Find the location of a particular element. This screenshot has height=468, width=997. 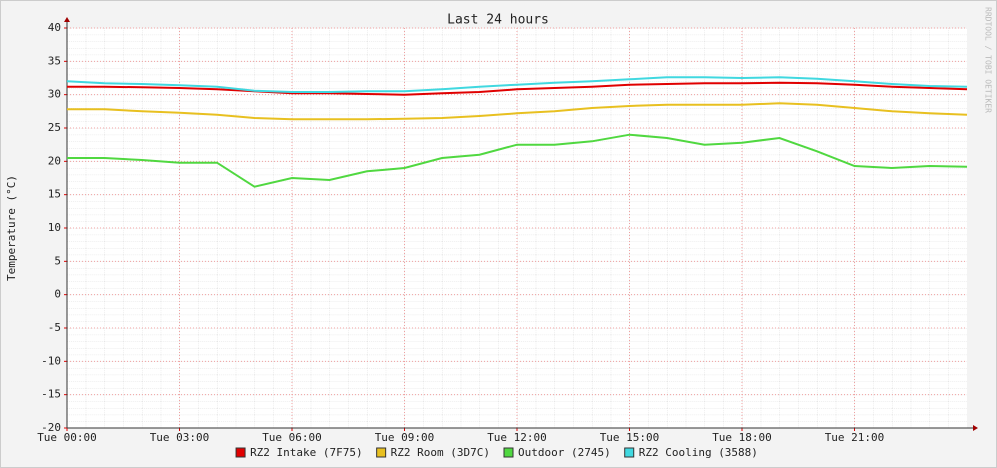

legend-label: RZ2 Intake (7F75) is located at coordinates (306, 452).